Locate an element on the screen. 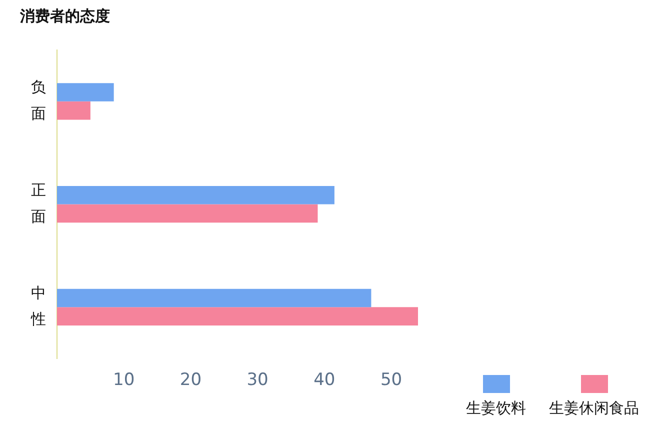  y-tick-label: 中性 is located at coordinates (38, 306).